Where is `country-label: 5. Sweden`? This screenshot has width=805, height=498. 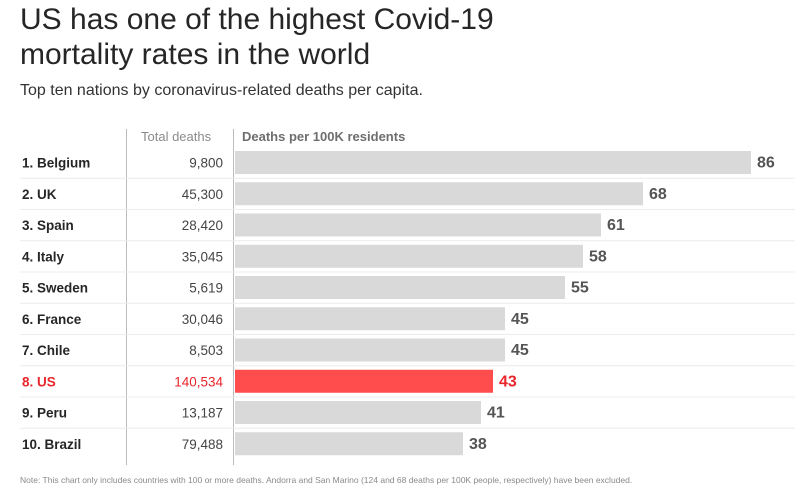 country-label: 5. Sweden is located at coordinates (55, 288).